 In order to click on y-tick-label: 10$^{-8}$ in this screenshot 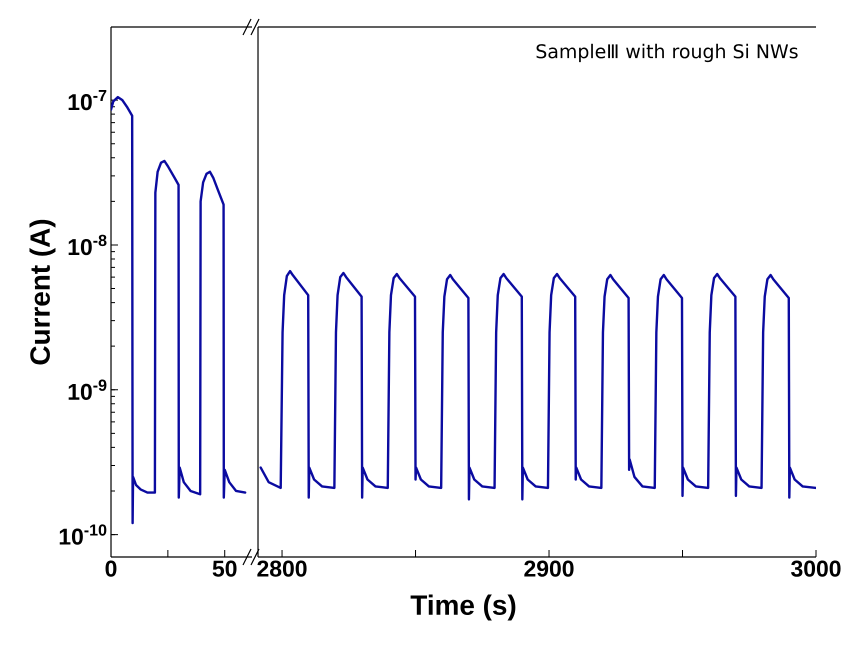, I will do `click(87, 245)`.